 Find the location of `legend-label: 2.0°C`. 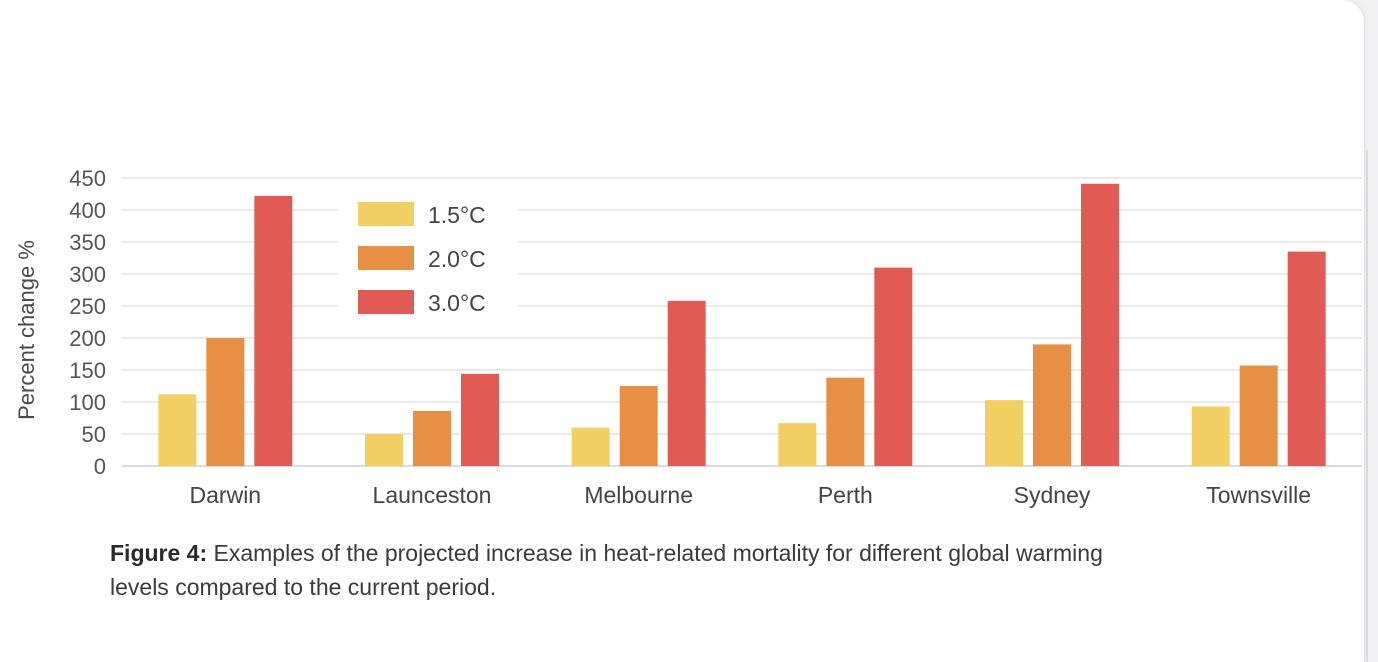

legend-label: 2.0°C is located at coordinates (457, 259).